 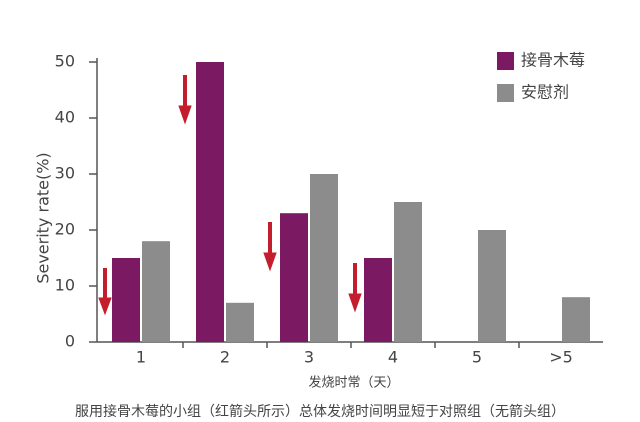 I want to click on x-tick-label: 4, so click(x=393, y=357).